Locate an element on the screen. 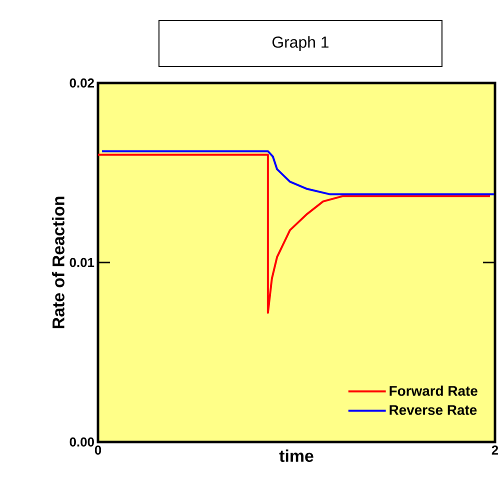 The image size is (498, 479). x-tick-label: 2 is located at coordinates (495, 450).